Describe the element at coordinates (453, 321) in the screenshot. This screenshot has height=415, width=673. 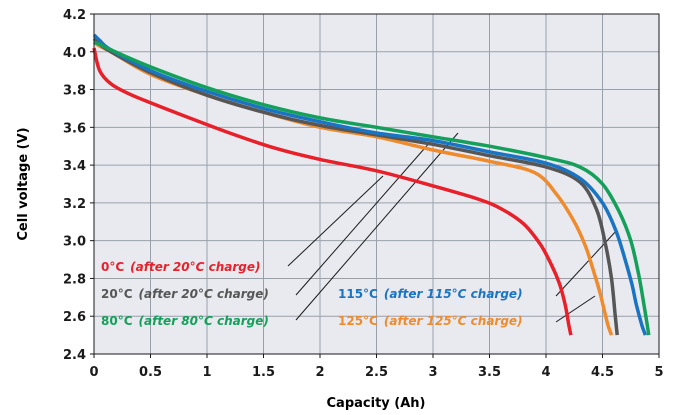
I see `series-condition: (after 125°C charge)` at that location.